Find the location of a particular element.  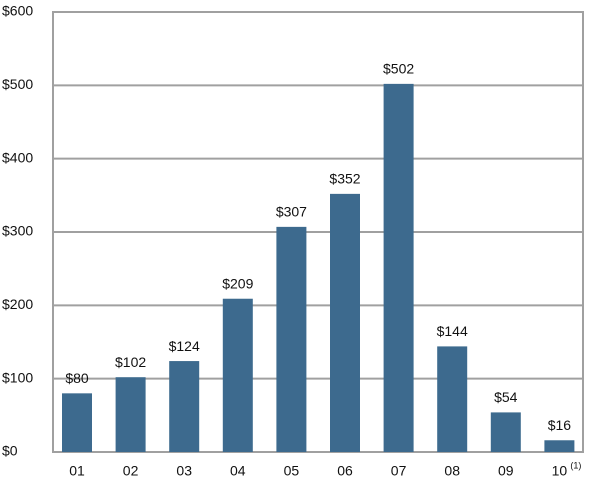

y-tick-label: $100 is located at coordinates (17, 377).